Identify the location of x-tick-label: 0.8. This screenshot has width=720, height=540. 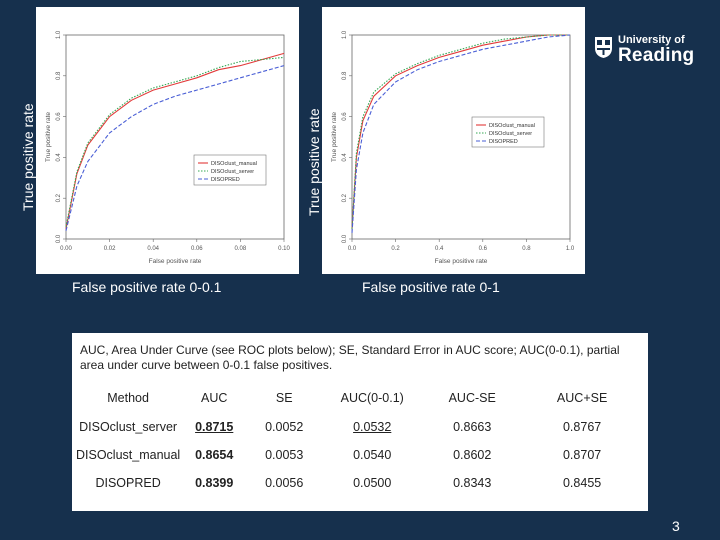
(526, 249).